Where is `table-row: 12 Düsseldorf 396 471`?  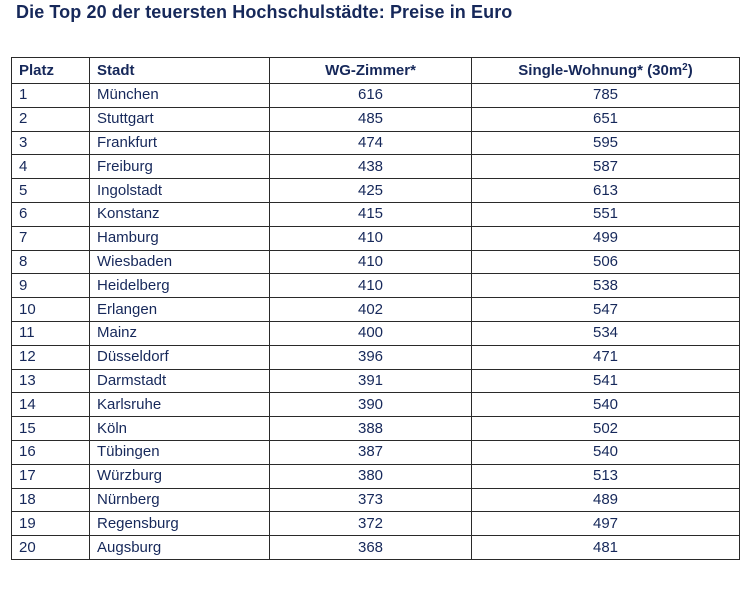
table-row: 12 Düsseldorf 396 471 is located at coordinates (375, 357).